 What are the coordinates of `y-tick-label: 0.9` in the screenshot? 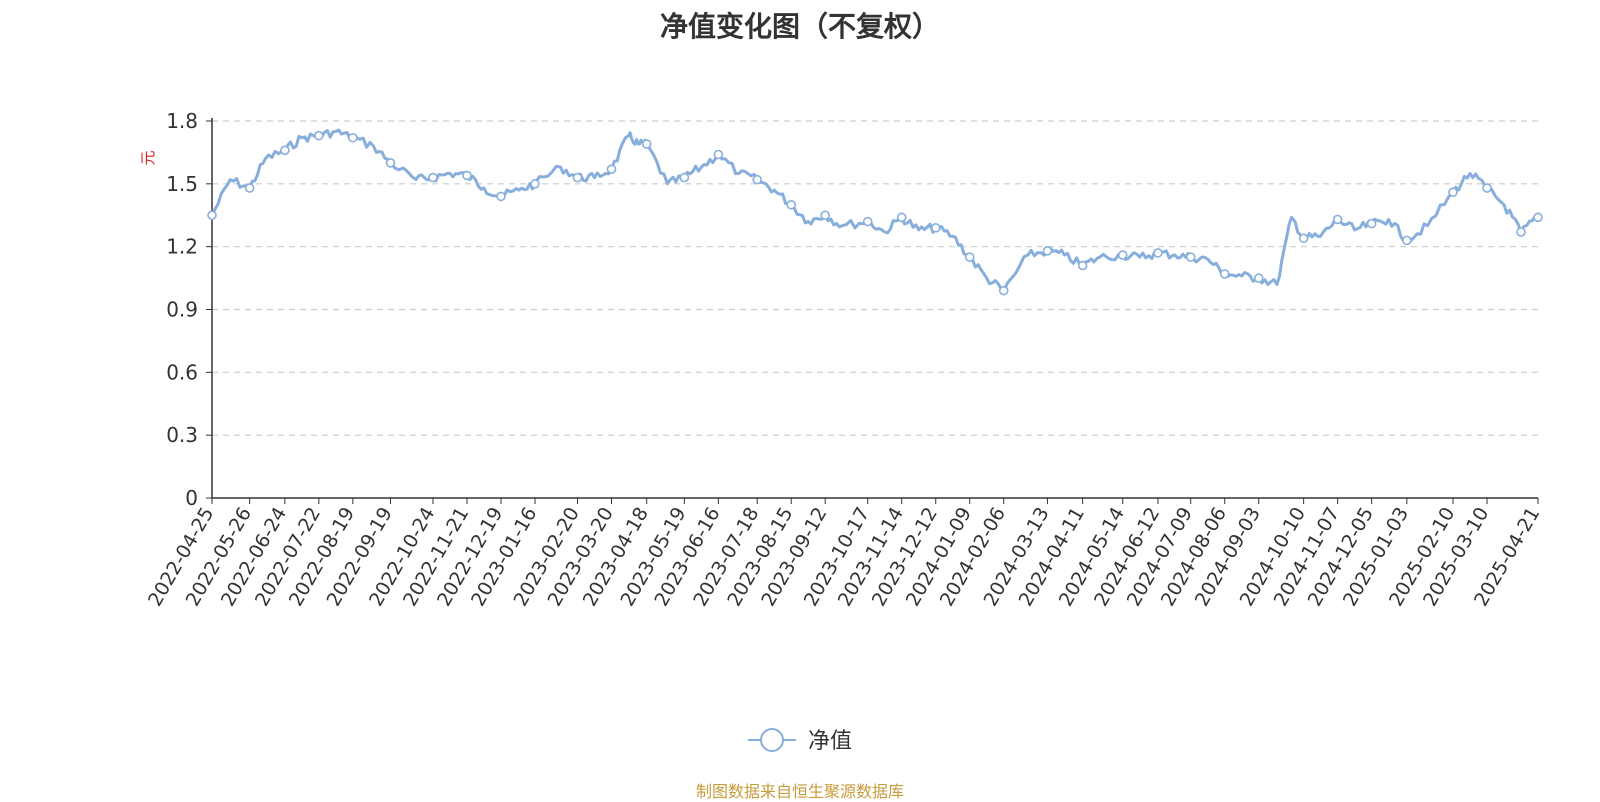 It's located at (182, 310).